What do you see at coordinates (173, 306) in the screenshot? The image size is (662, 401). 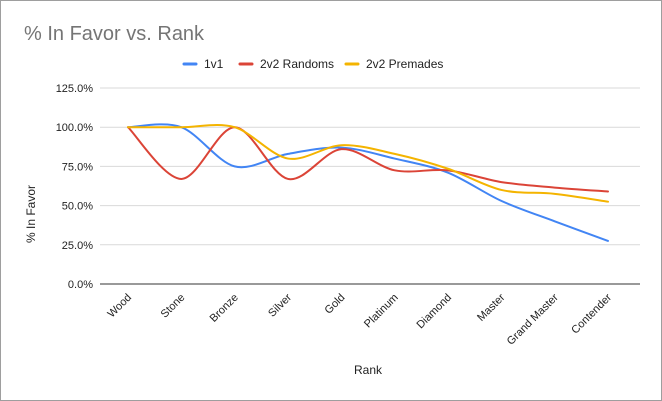 I see `x-tick-label: Stone` at bounding box center [173, 306].